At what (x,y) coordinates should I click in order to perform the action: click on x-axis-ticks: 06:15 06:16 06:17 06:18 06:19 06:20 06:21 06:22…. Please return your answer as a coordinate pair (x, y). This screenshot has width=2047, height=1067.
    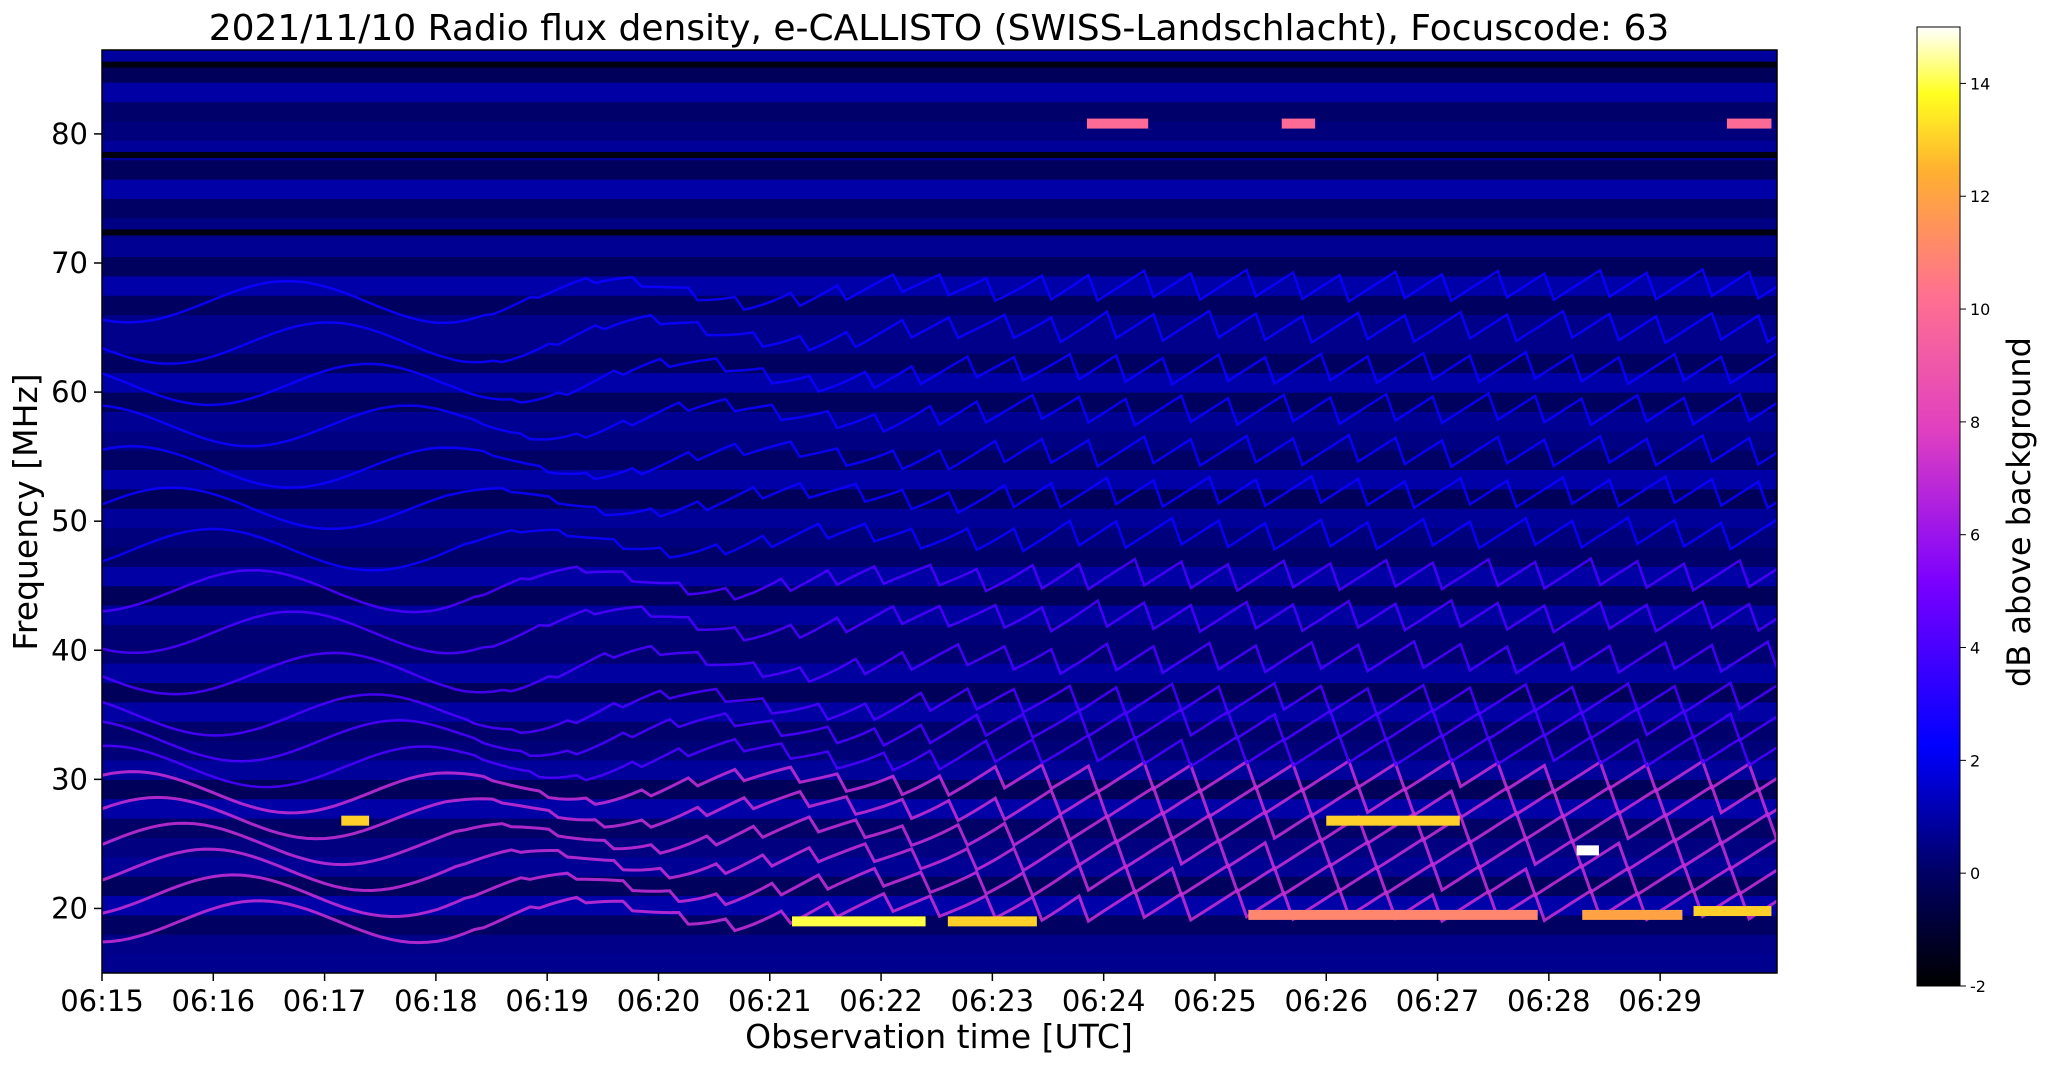
    Looking at the image, I should click on (881, 995).